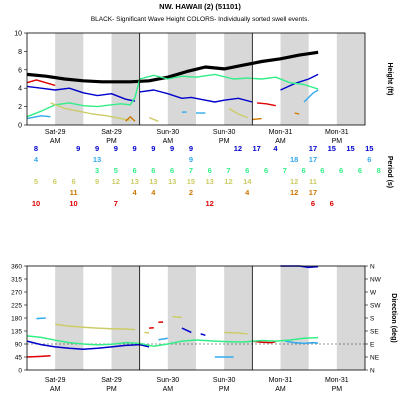 This screenshot has height=400, width=400. I want to click on green-period-value: 8, so click(379, 170).